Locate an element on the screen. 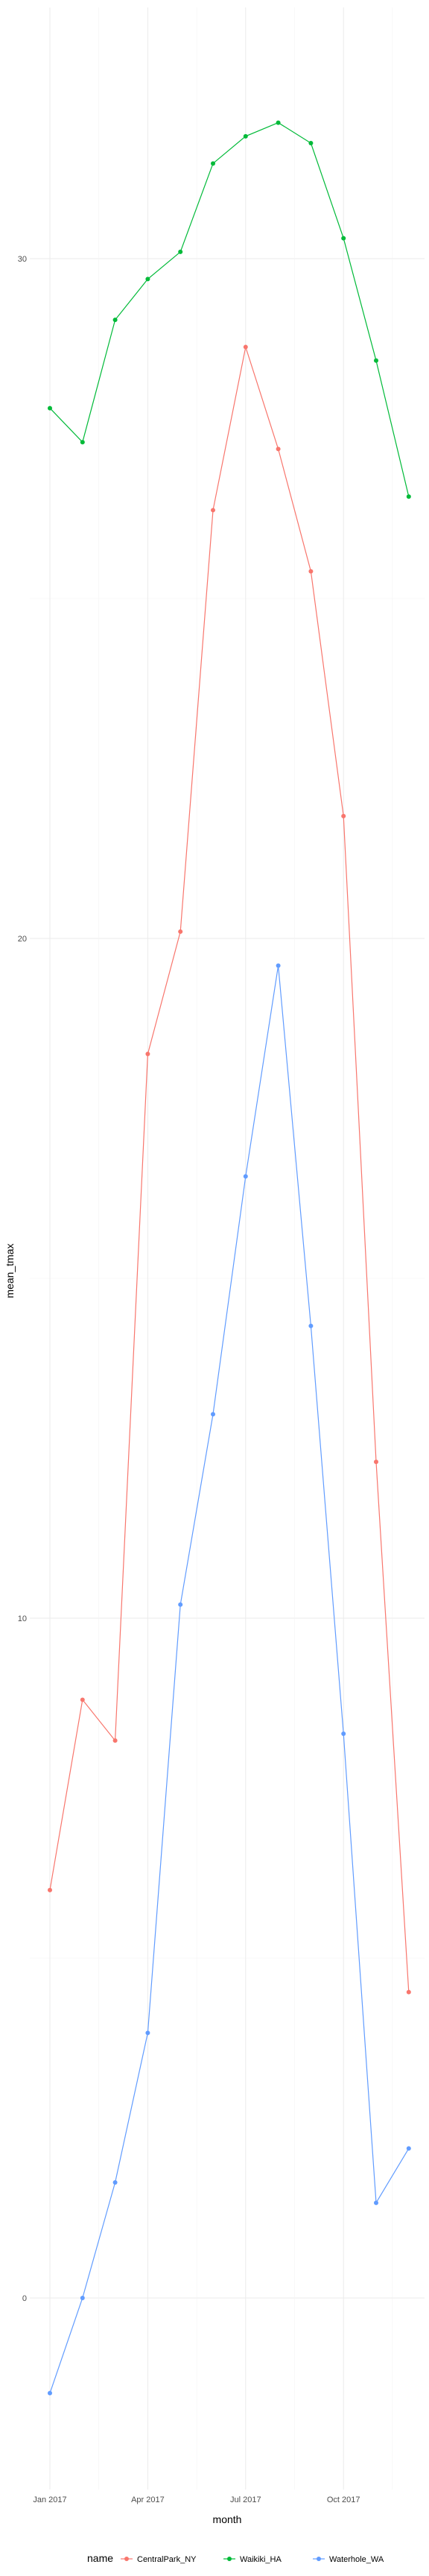  x-tick-label: Jul 2017 is located at coordinates (245, 2500).